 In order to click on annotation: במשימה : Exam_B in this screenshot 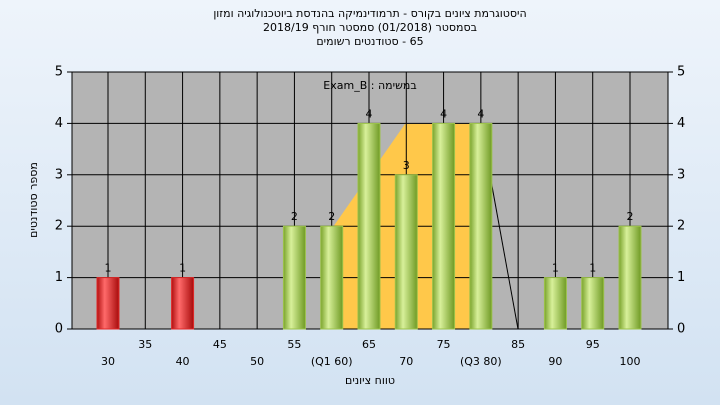, I will do `click(369, 85)`.